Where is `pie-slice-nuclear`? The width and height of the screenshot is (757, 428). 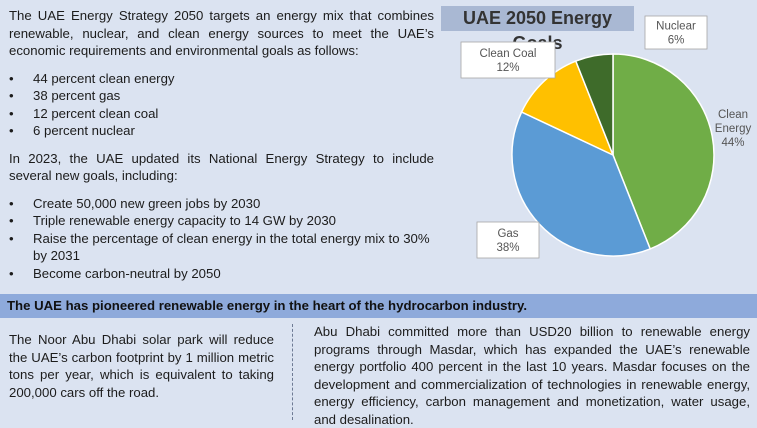 pie-slice-nuclear is located at coordinates (594, 104).